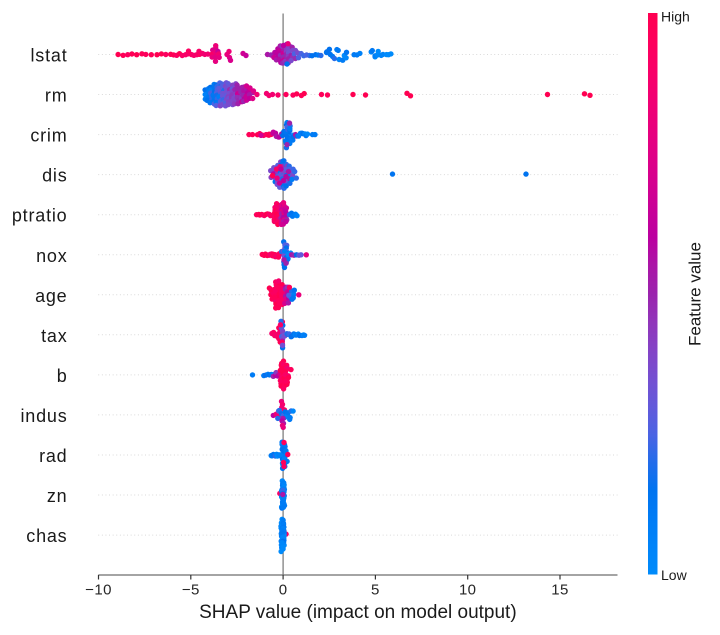 Image resolution: width=720 pixels, height=635 pixels. I want to click on svg-text: 15, so click(560, 590).